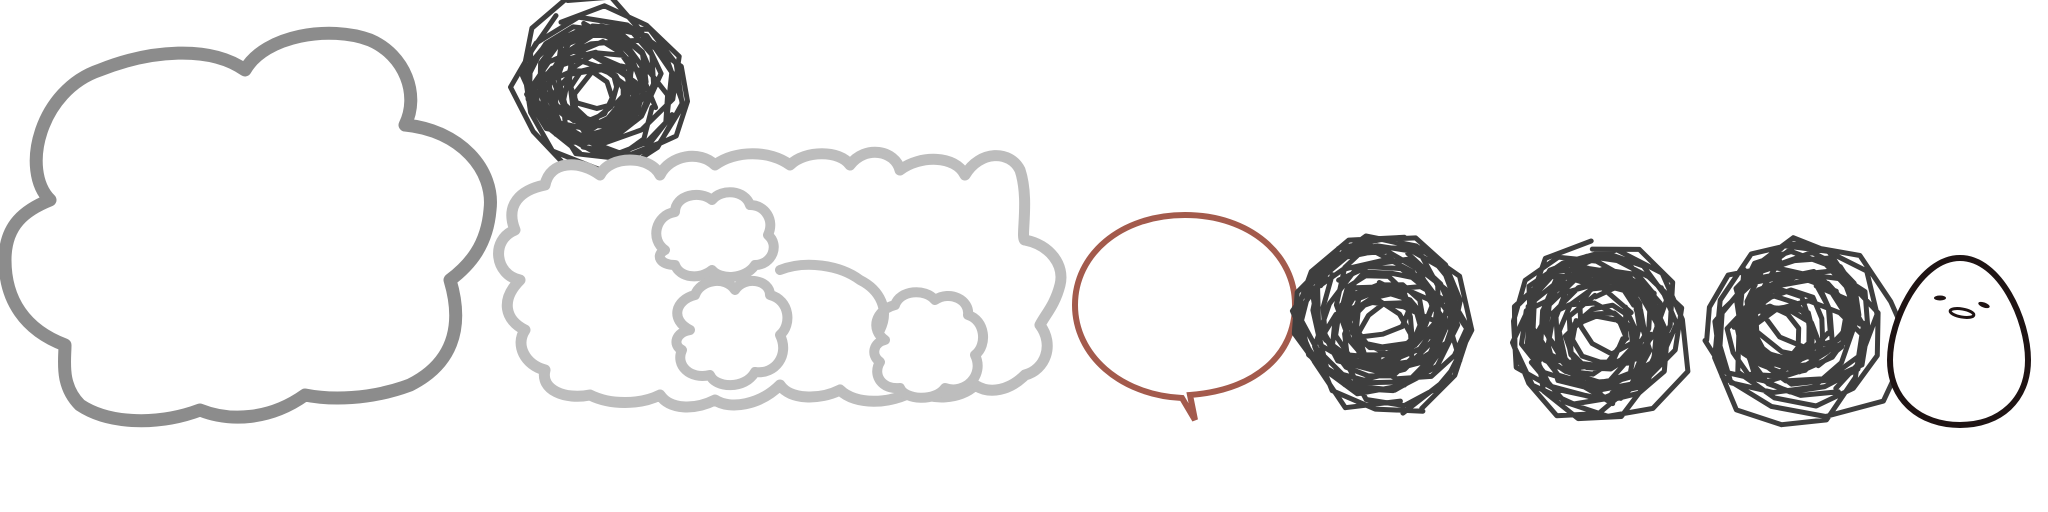 Image resolution: width=2048 pixels, height=512 pixels. I want to click on egg-mouth, so click(1962, 313).